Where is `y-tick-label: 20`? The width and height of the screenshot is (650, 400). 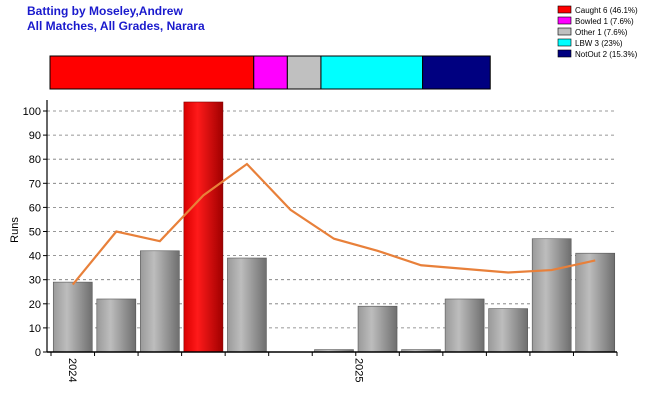
y-tick-label: 20 is located at coordinates (35, 305).